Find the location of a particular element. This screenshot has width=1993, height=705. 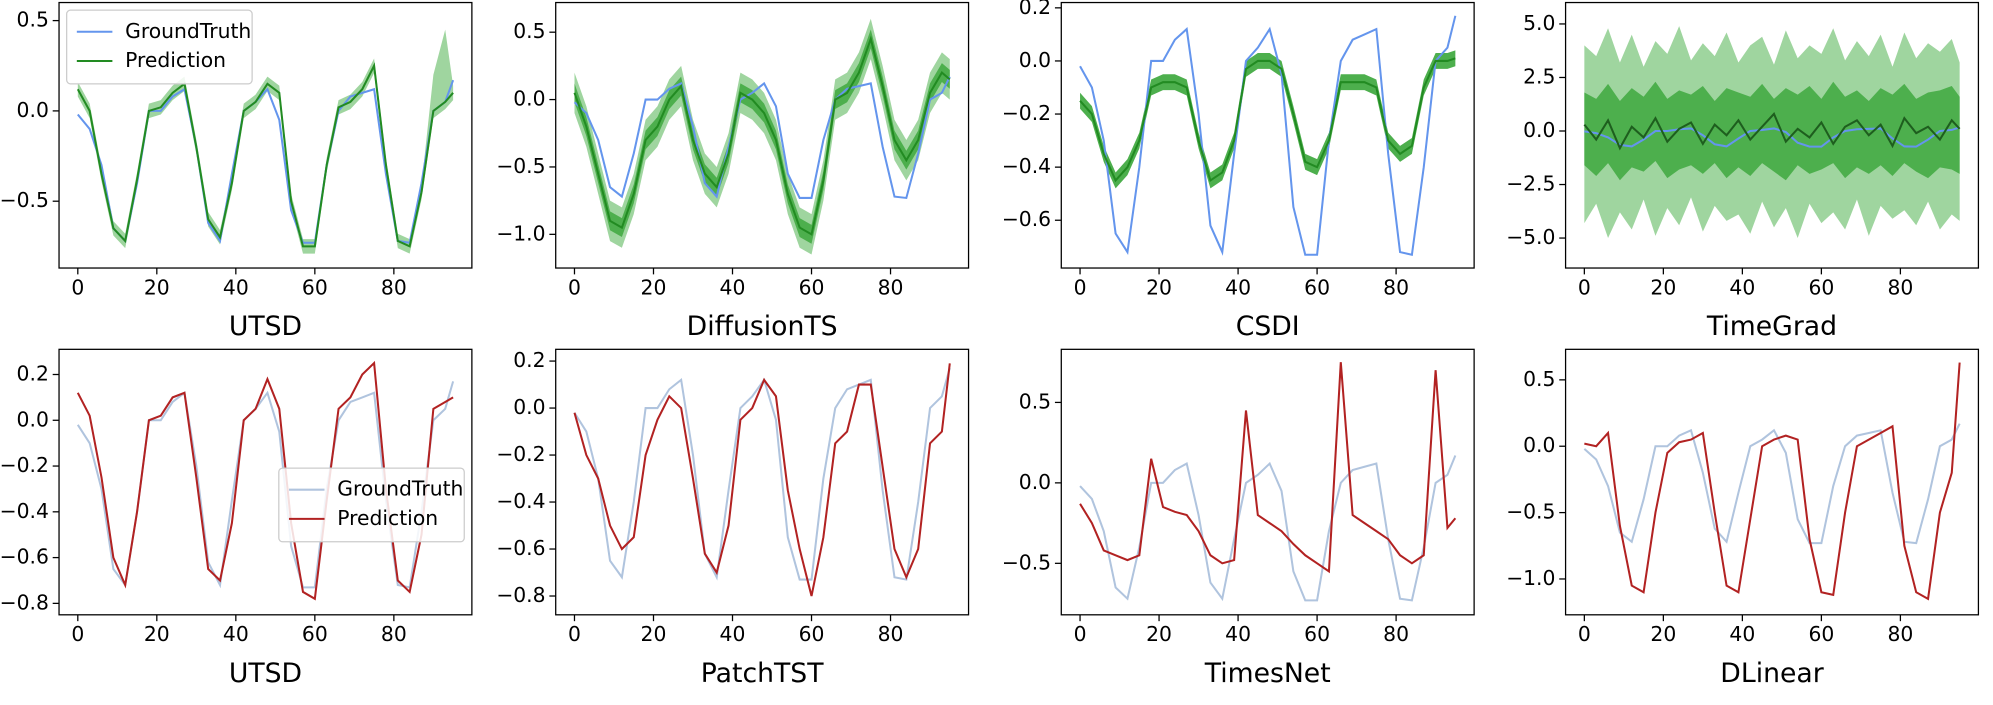

y-tick-label: 2.5 is located at coordinates (1539, 76).